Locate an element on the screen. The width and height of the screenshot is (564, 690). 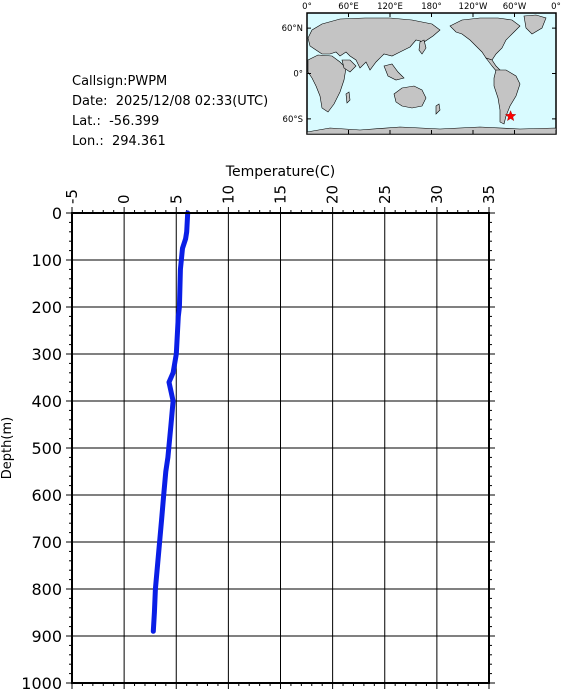
land-new-zealand is located at coordinates (438, 109).